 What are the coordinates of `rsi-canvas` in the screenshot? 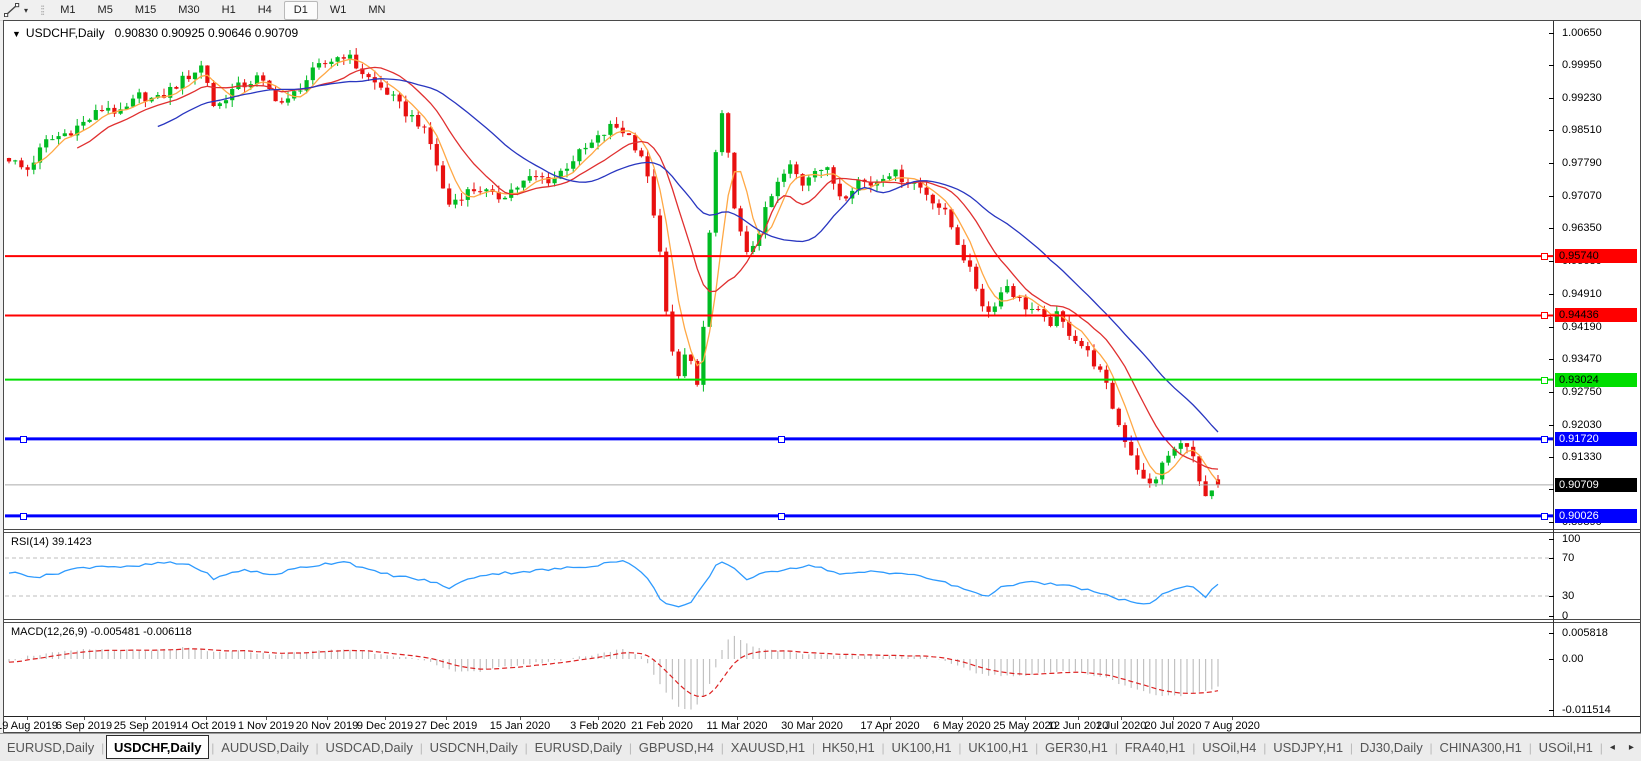 It's located at (779, 576).